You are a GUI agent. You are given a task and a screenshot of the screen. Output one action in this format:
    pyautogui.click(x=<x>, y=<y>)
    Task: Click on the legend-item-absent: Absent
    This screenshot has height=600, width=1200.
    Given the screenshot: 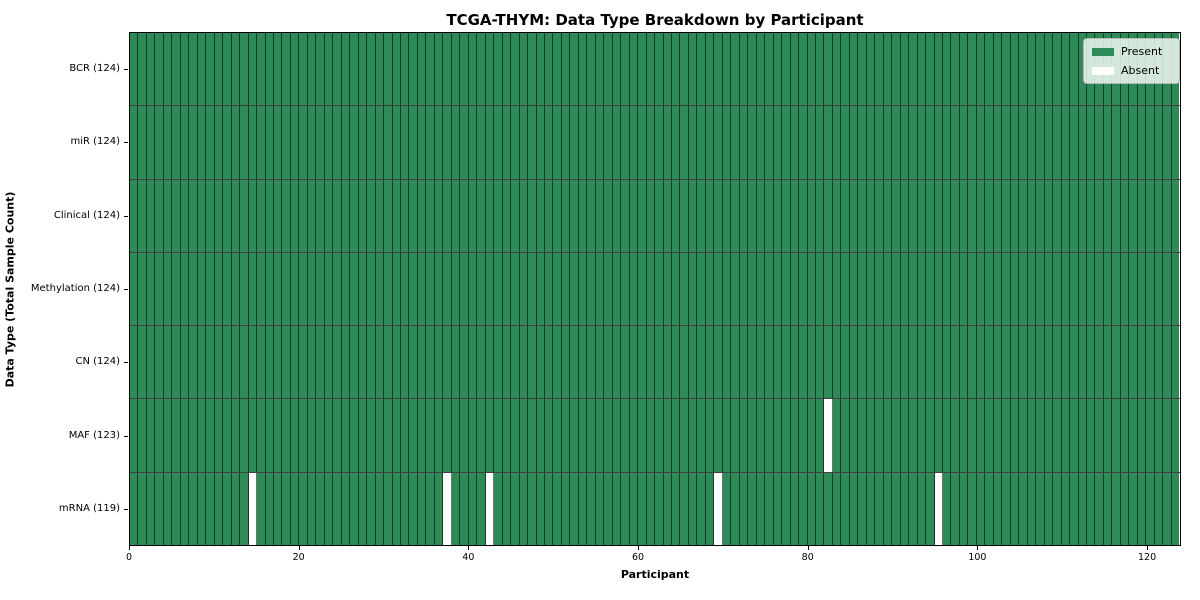 What is the action you would take?
    pyautogui.click(x=1131, y=70)
    